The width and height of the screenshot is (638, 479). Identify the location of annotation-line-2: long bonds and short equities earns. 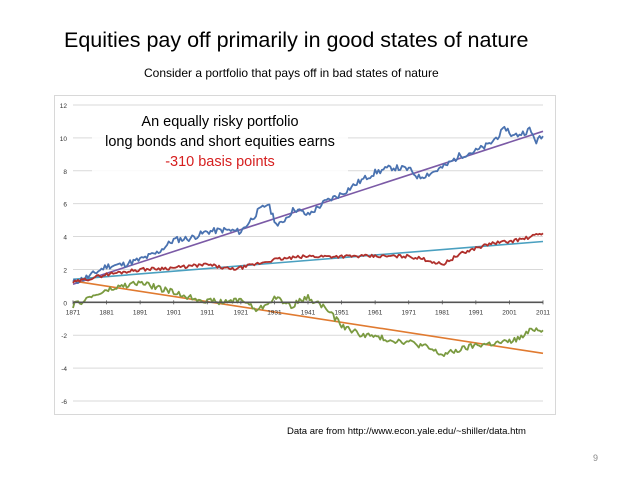
(220, 142).